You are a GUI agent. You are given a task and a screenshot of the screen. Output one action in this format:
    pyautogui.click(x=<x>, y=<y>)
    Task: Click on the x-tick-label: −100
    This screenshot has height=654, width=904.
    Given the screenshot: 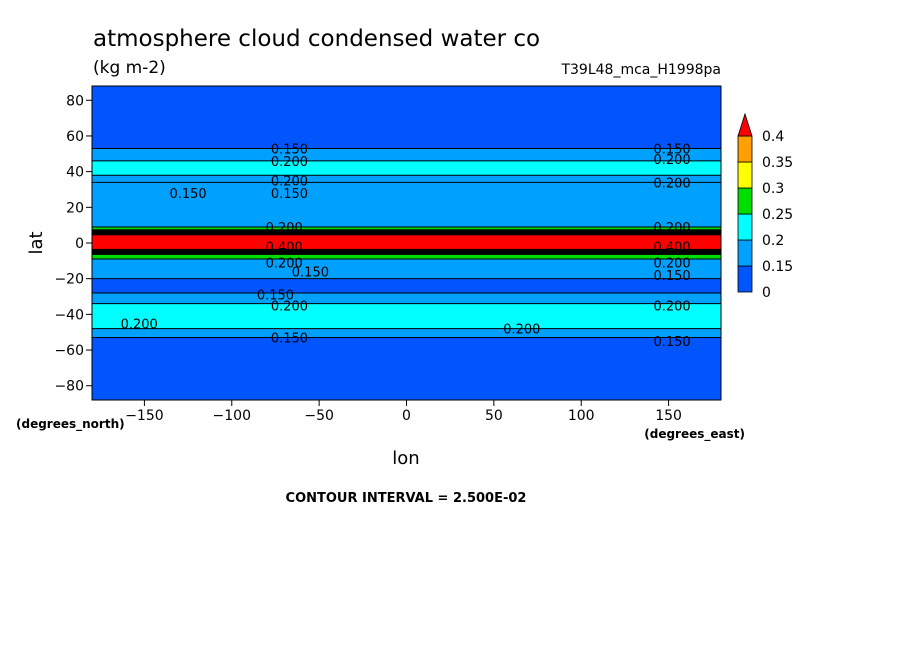 What is the action you would take?
    pyautogui.click(x=232, y=416)
    